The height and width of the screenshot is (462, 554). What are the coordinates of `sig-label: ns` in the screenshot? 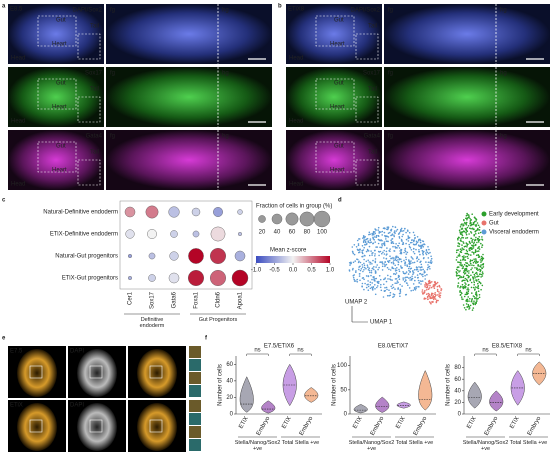 It's located at (300, 351).